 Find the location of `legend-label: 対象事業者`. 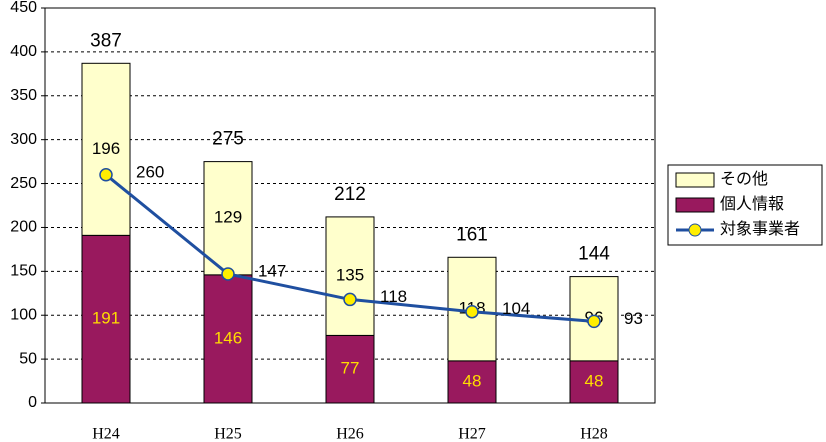

legend-label: 対象事業者 is located at coordinates (760, 229).